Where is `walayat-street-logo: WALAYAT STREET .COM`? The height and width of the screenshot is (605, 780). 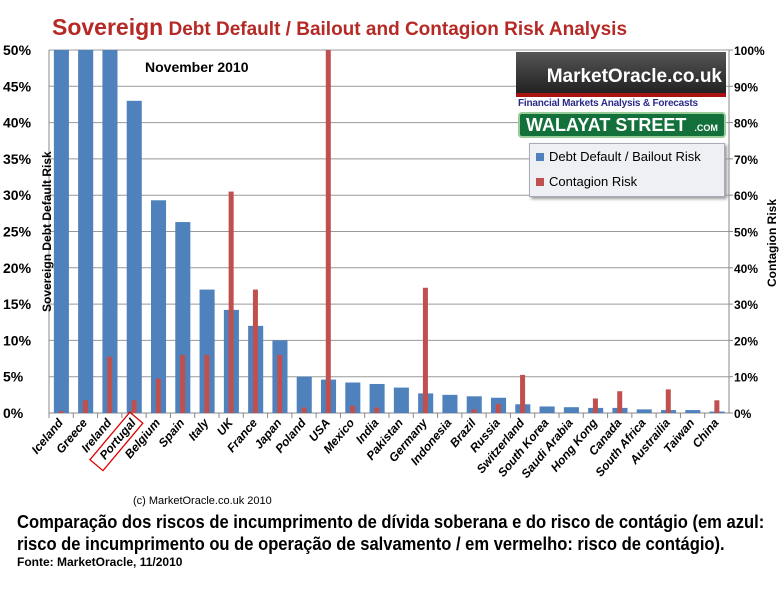
walayat-street-logo: WALAYAT STREET .COM is located at coordinates (622, 125).